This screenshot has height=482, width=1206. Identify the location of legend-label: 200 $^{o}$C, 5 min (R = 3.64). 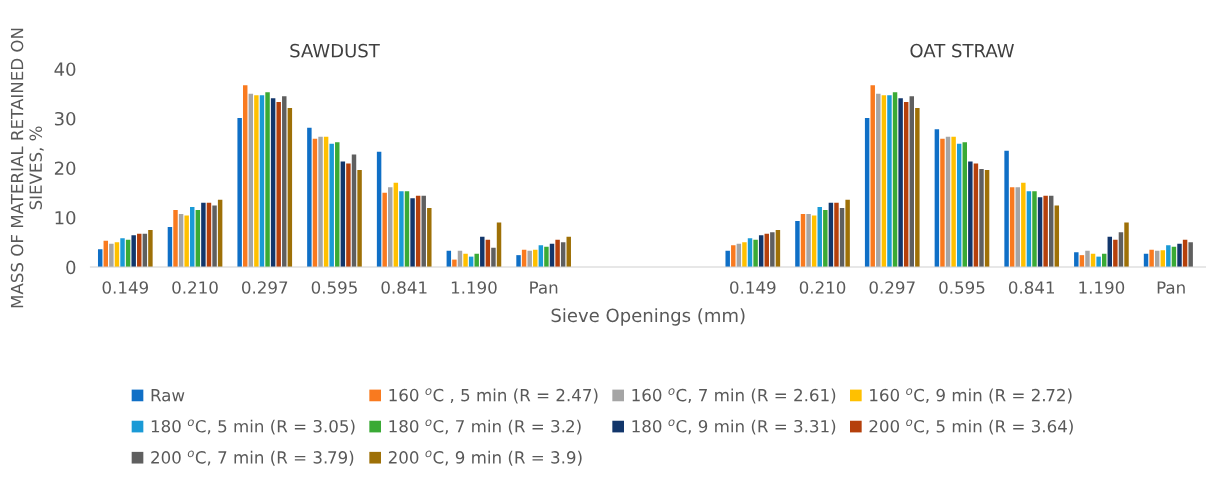
(971, 427).